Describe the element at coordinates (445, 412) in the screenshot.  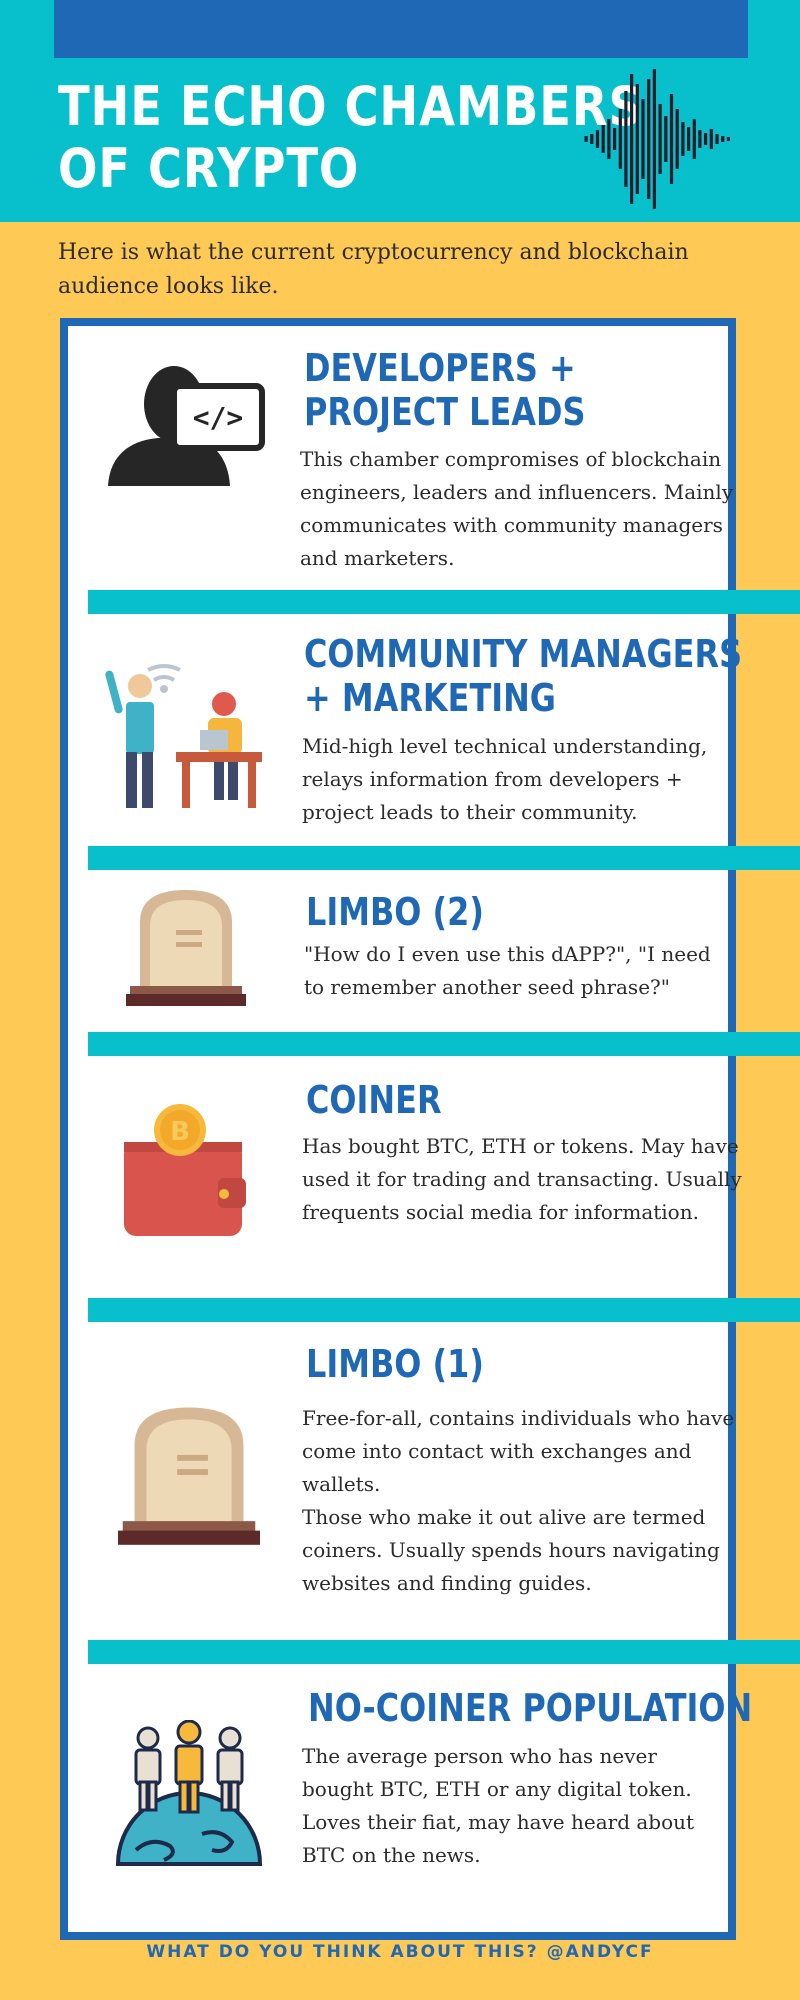
I see `section-title-line: PROJECT LEADS` at that location.